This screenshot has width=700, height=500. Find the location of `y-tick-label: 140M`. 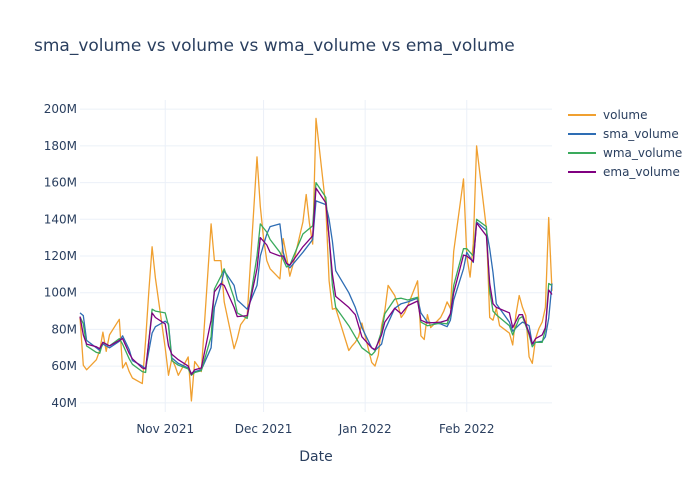

y-tick-label: 140M is located at coordinates (60, 219).